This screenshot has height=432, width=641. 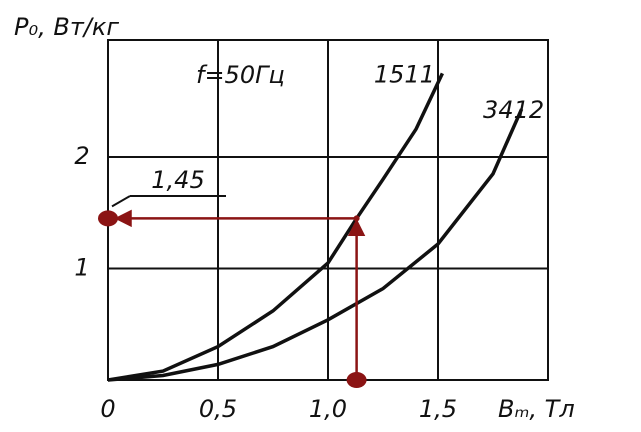 What do you see at coordinates (81, 156) in the screenshot?
I see `y-tick-label: 2` at bounding box center [81, 156].